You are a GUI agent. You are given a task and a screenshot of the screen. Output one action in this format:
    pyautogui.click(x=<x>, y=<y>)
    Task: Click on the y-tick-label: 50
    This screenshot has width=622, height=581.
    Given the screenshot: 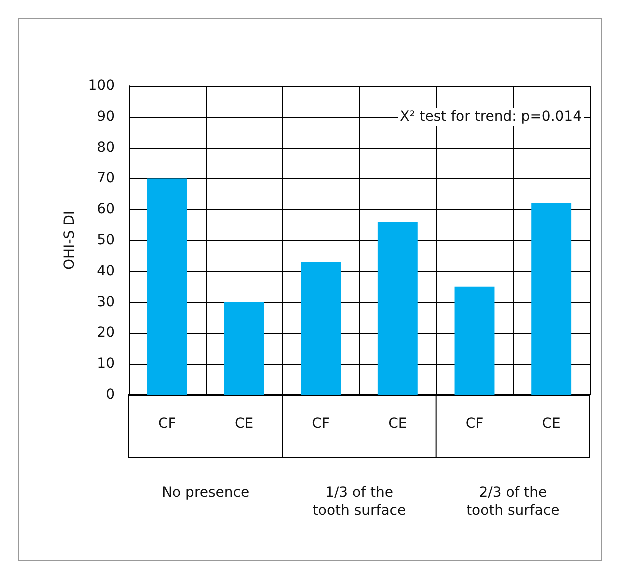 What is the action you would take?
    pyautogui.click(x=106, y=240)
    